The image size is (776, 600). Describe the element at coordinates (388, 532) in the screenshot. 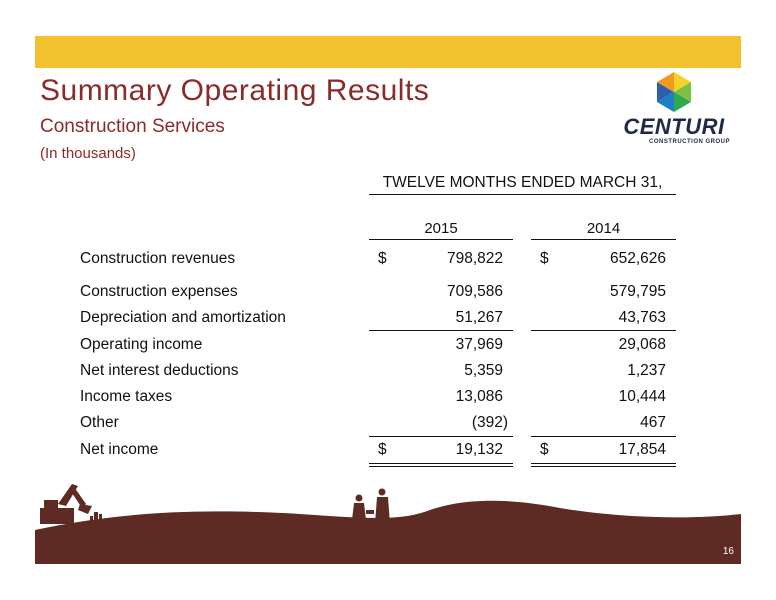

I see `ground-hills` at that location.